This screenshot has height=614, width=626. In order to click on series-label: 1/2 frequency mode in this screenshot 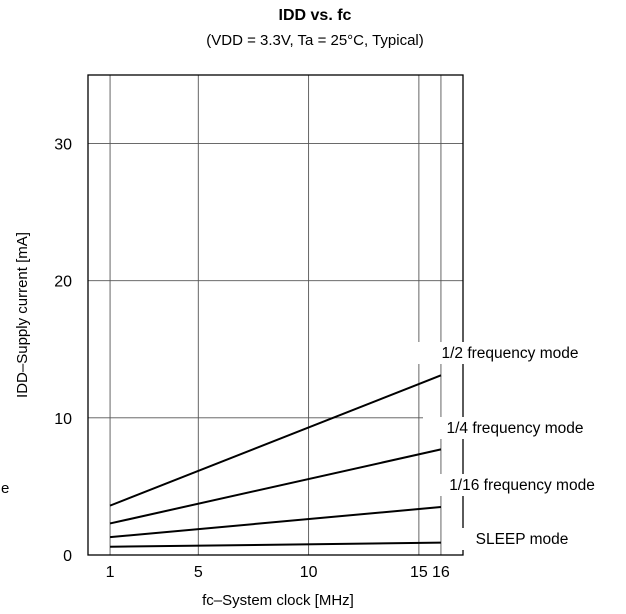, I will do `click(509, 353)`.